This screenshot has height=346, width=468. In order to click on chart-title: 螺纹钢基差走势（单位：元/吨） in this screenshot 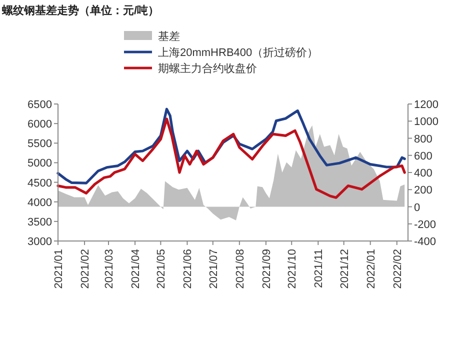, I will do `click(80, 10)`.